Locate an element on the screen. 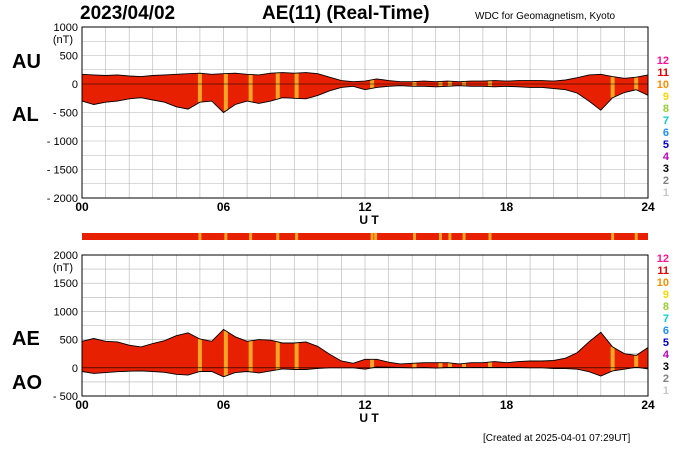 Image resolution: width=700 pixels, height=450 pixels. y-tick-label: - 2000 is located at coordinates (62, 199).